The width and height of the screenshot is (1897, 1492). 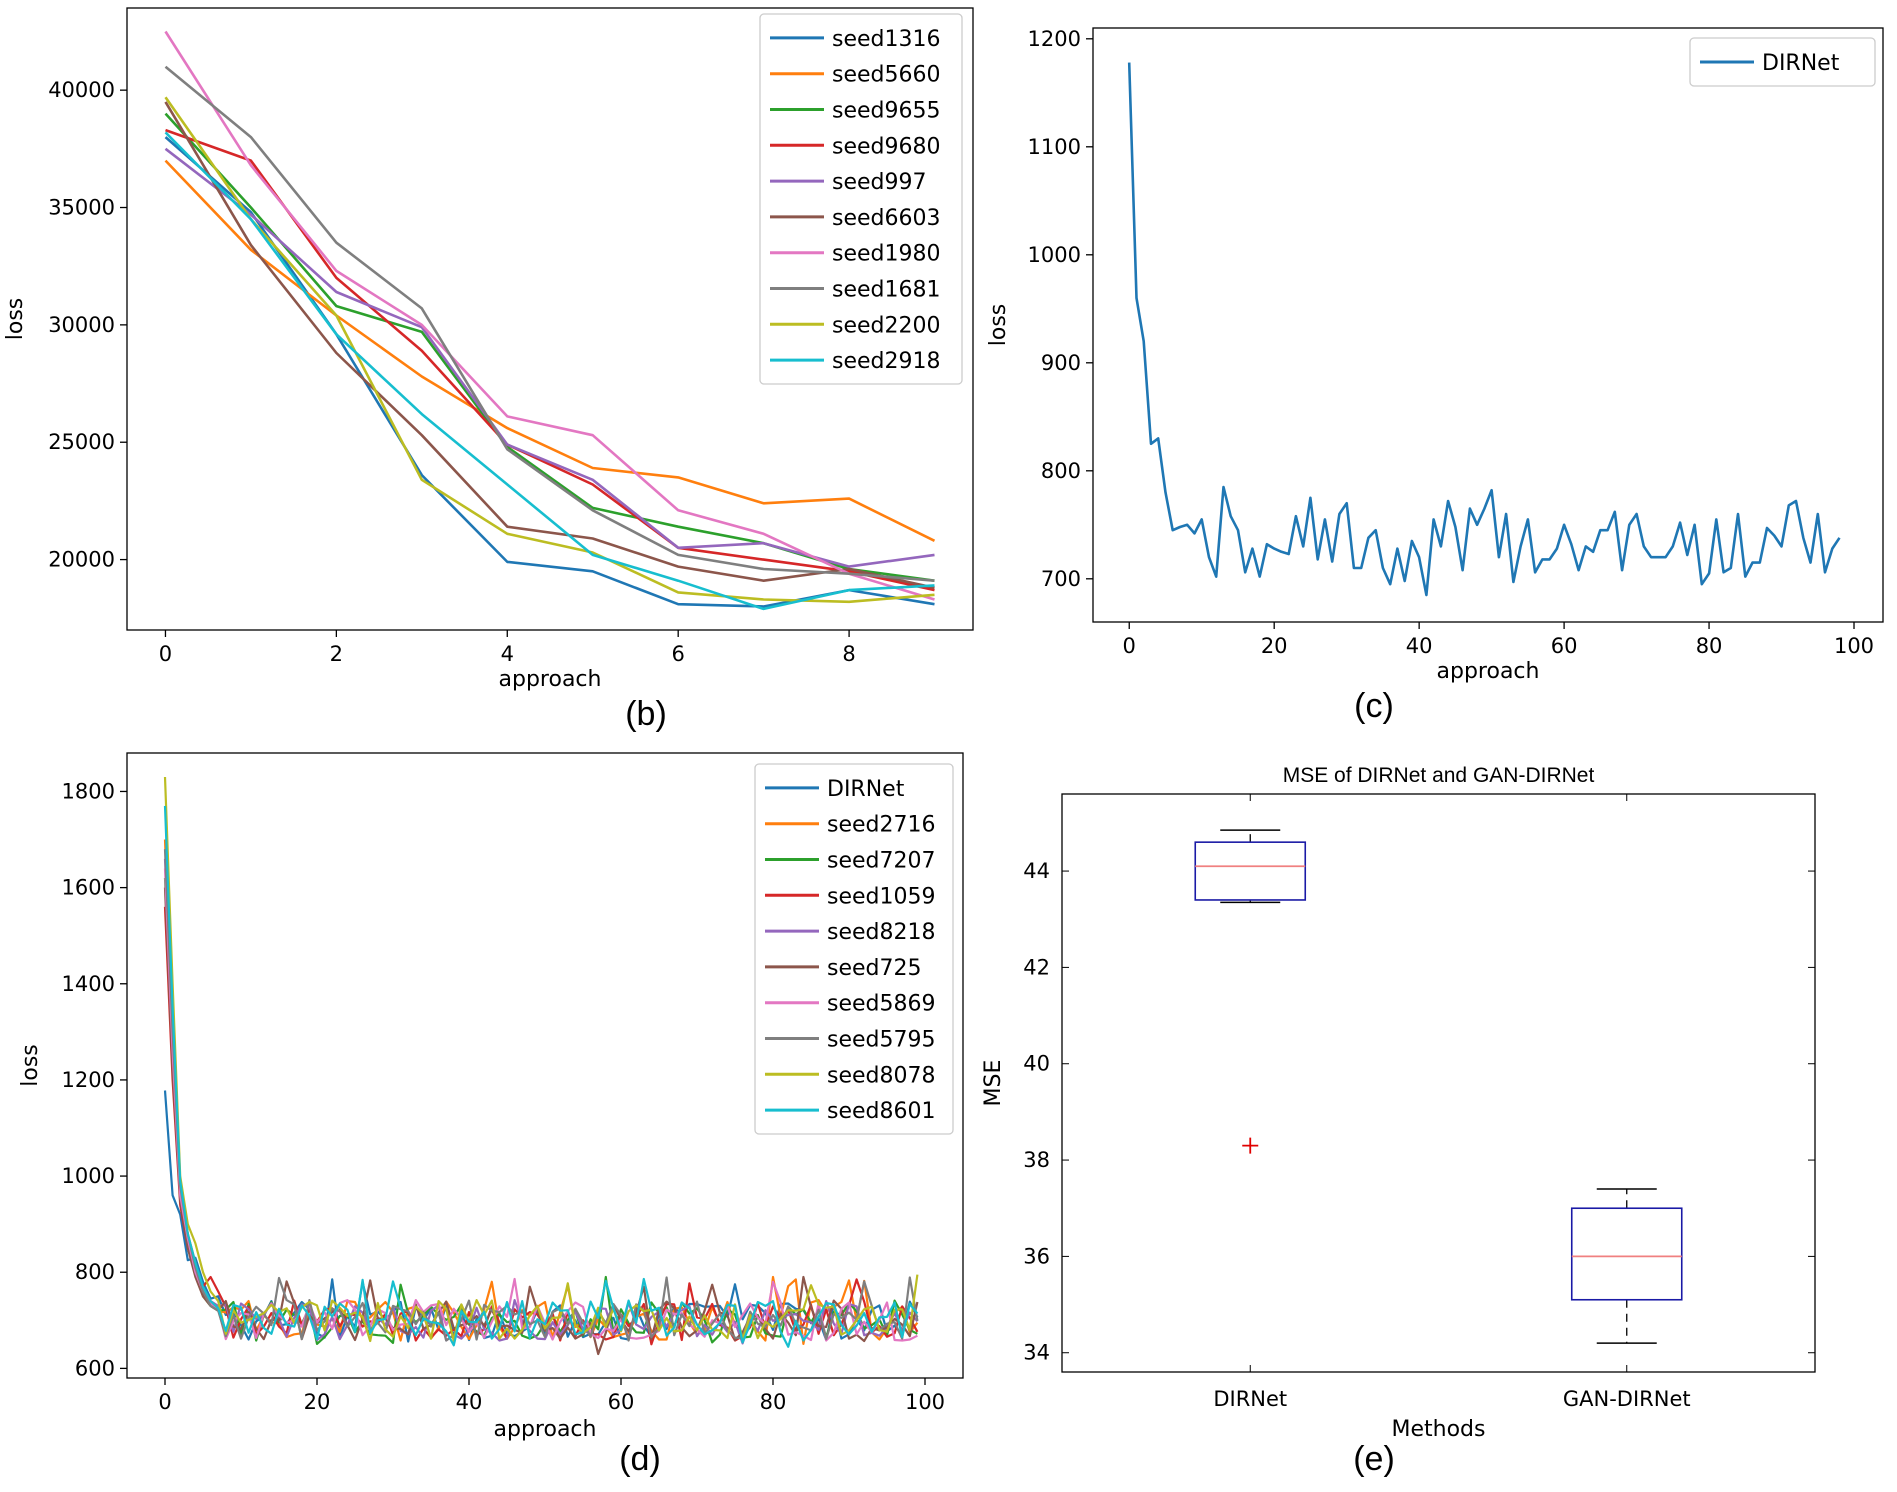 What do you see at coordinates (1036, 1160) in the screenshot?
I see `y-tick-label: 38` at bounding box center [1036, 1160].